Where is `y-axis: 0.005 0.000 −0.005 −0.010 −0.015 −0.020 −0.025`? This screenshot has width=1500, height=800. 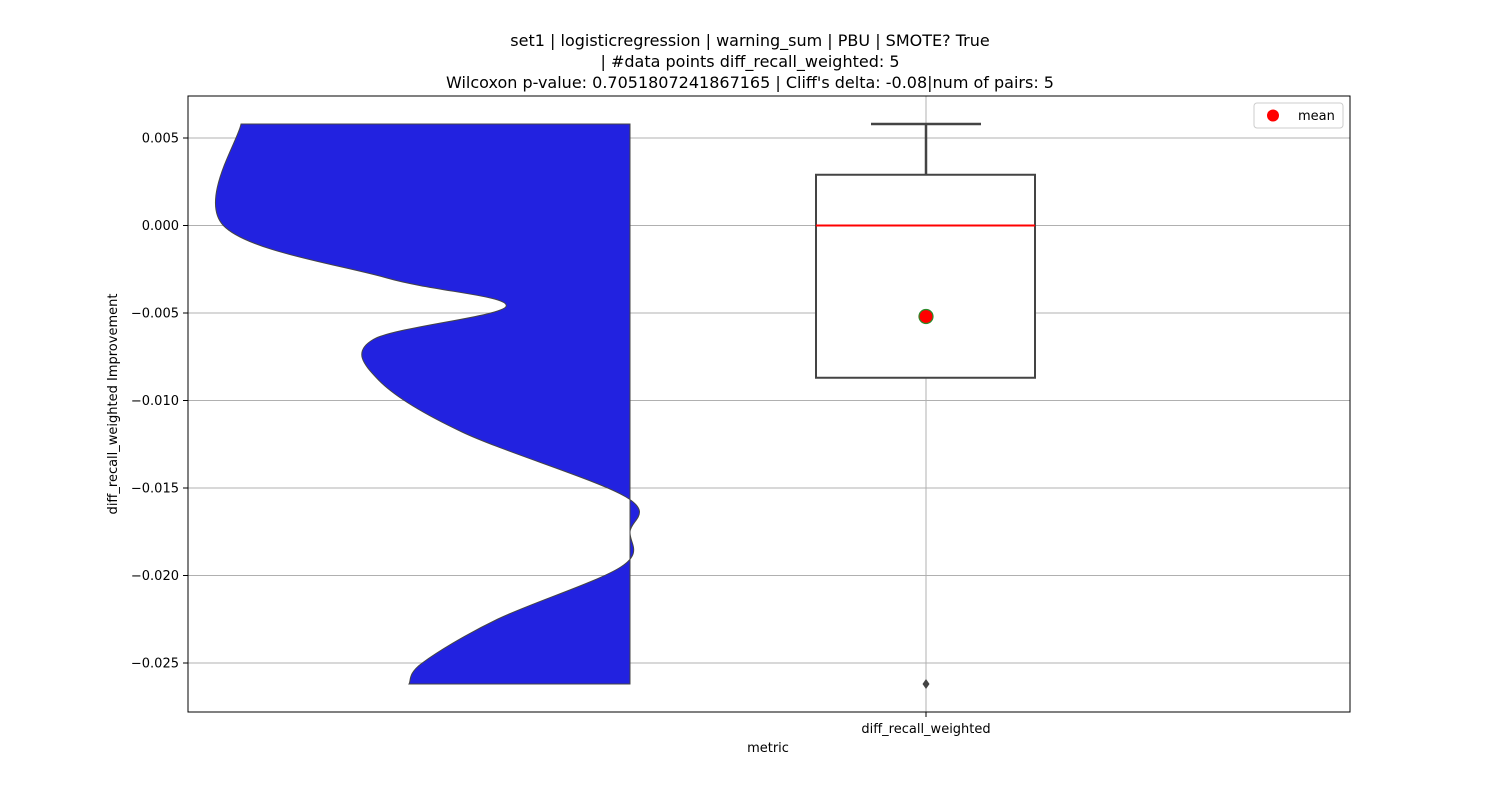 y-axis: 0.005 0.000 −0.005 −0.010 −0.015 −0.020 −0.025 is located at coordinates (159, 402).